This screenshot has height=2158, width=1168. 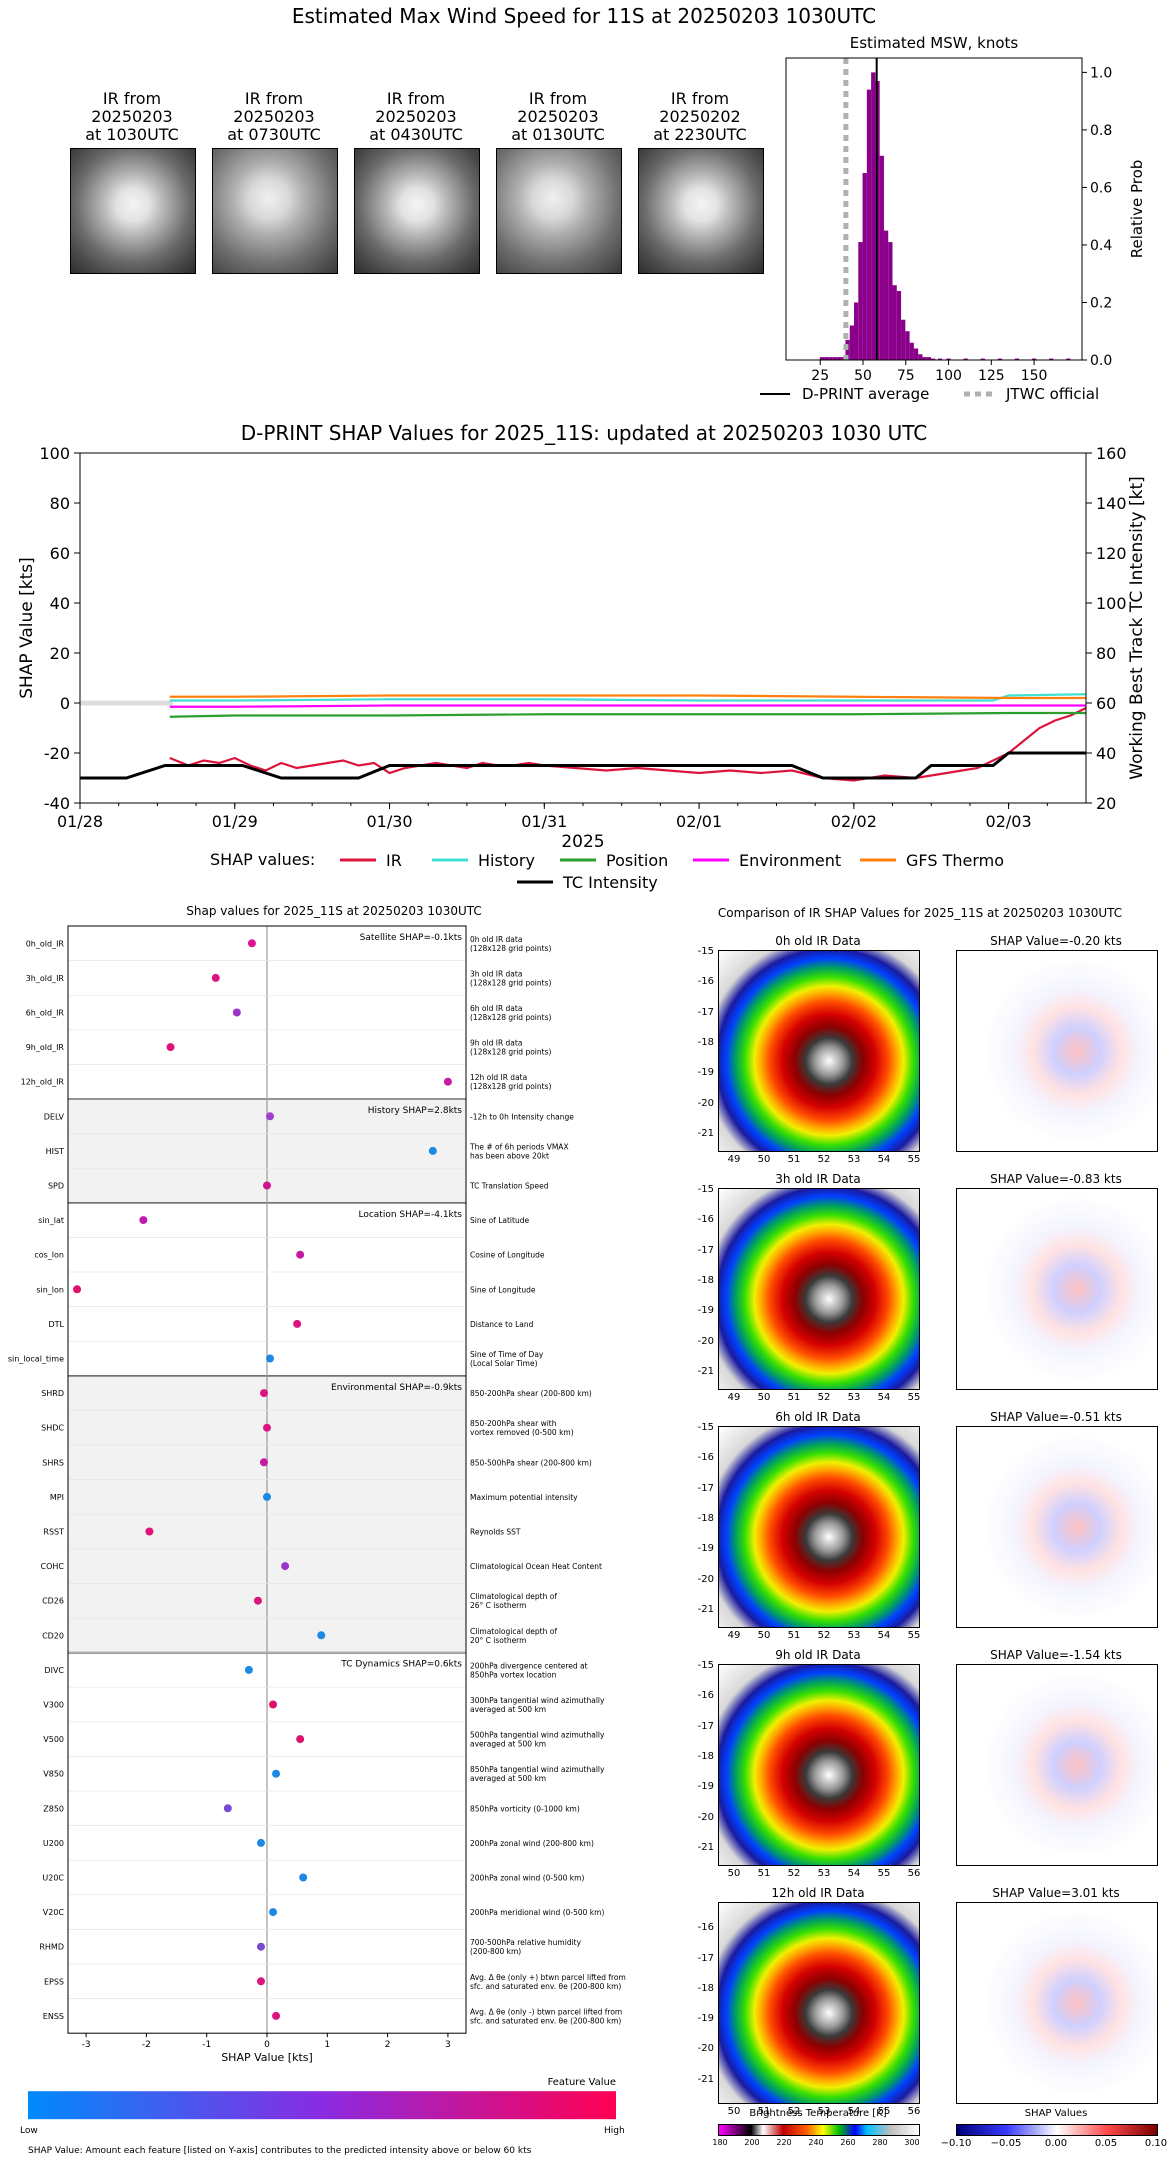 What do you see at coordinates (948, 376) in the screenshot?
I see `x-tick-label: 100` at bounding box center [948, 376].